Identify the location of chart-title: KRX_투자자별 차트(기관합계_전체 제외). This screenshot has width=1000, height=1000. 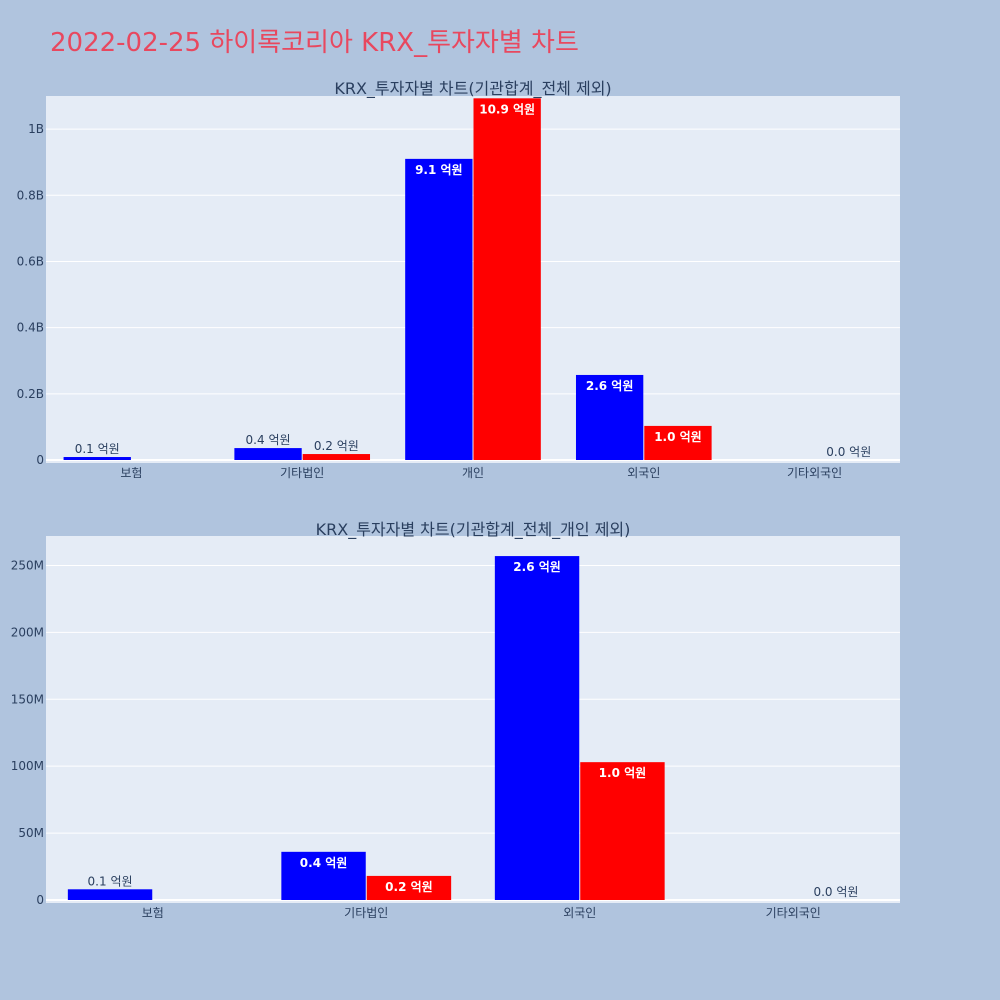
(472, 89).